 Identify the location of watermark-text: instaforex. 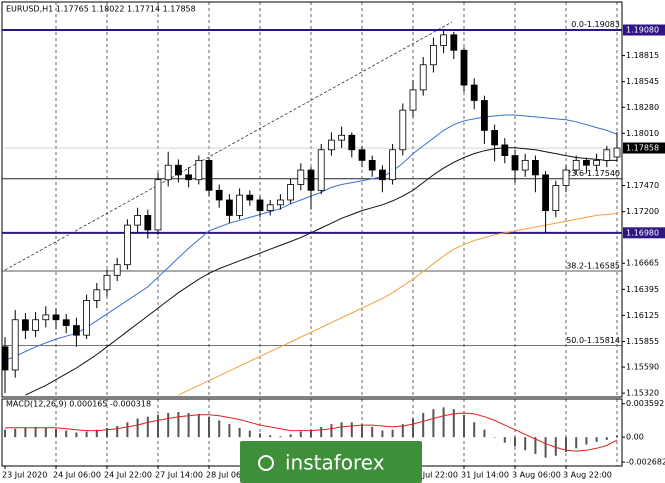
(335, 463).